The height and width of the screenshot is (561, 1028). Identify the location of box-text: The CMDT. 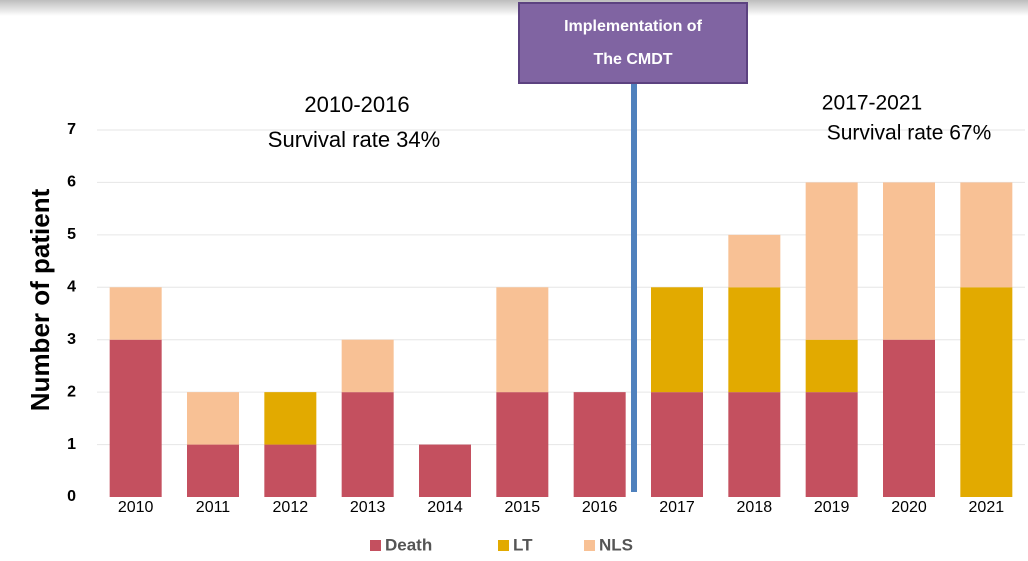
(632, 59).